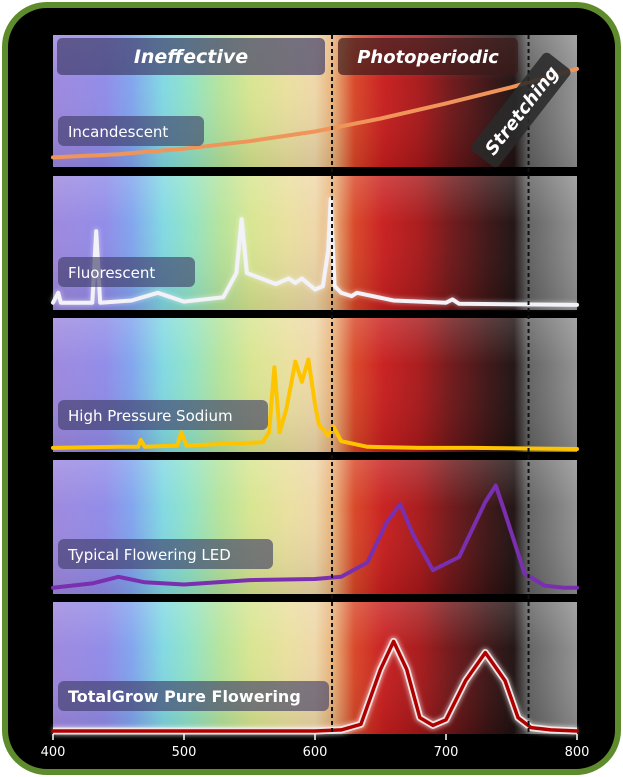 This screenshot has width=623, height=777. I want to click on x-tick-label: 800, so click(577, 752).